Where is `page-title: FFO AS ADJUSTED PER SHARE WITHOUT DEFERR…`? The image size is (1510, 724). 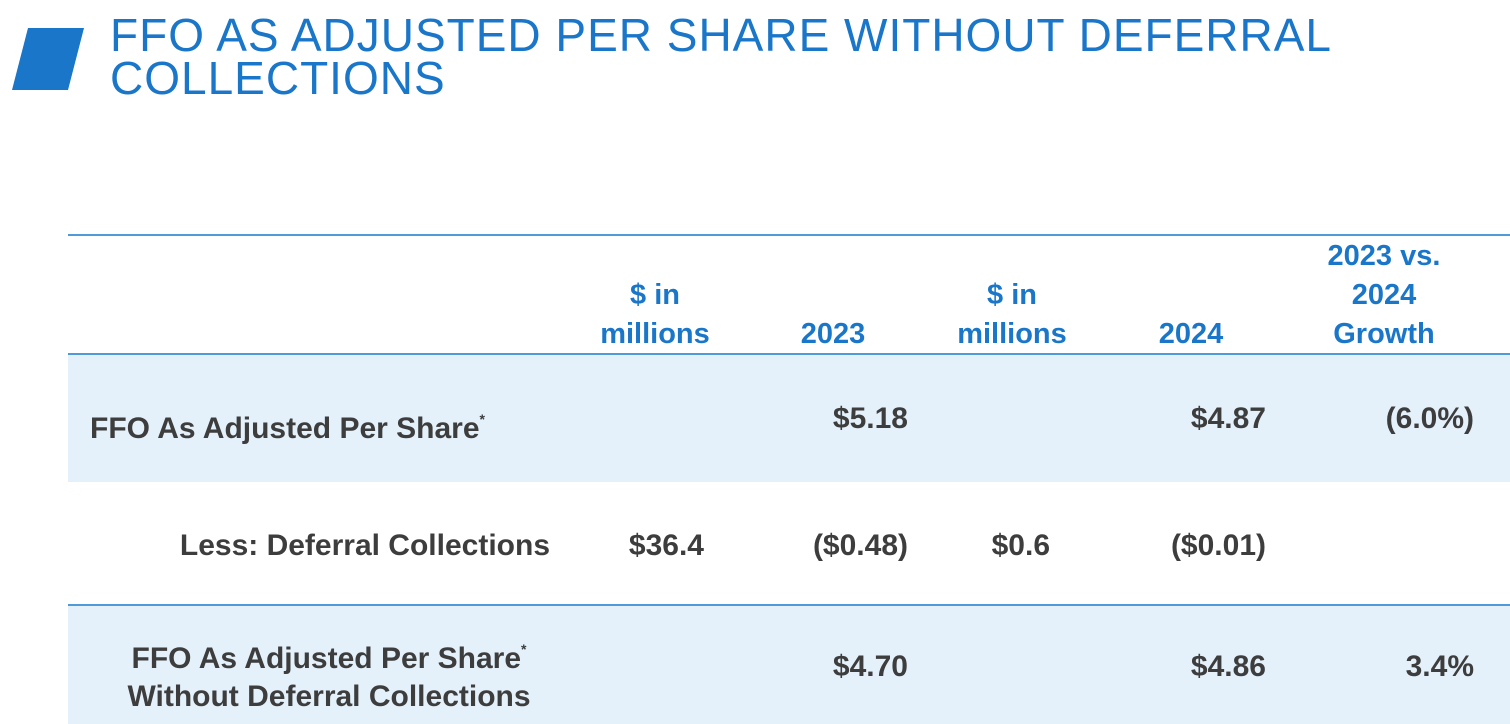
page-title: FFO AS ADJUSTED PER SHARE WITHOUT DEFERR… is located at coordinates (720, 56).